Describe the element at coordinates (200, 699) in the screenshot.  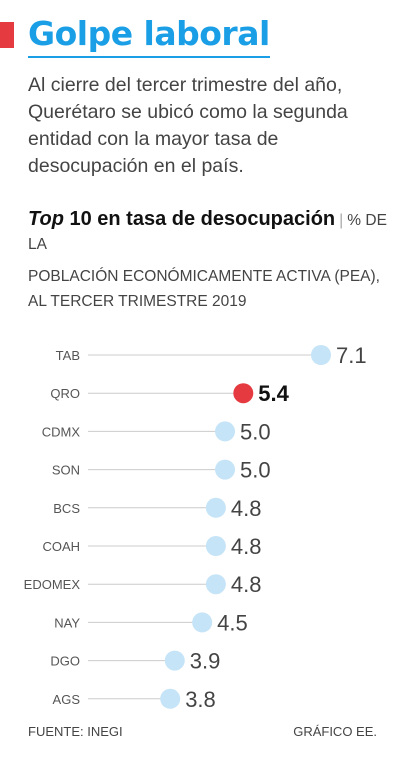
I see `value-label-ags: 3.8` at that location.